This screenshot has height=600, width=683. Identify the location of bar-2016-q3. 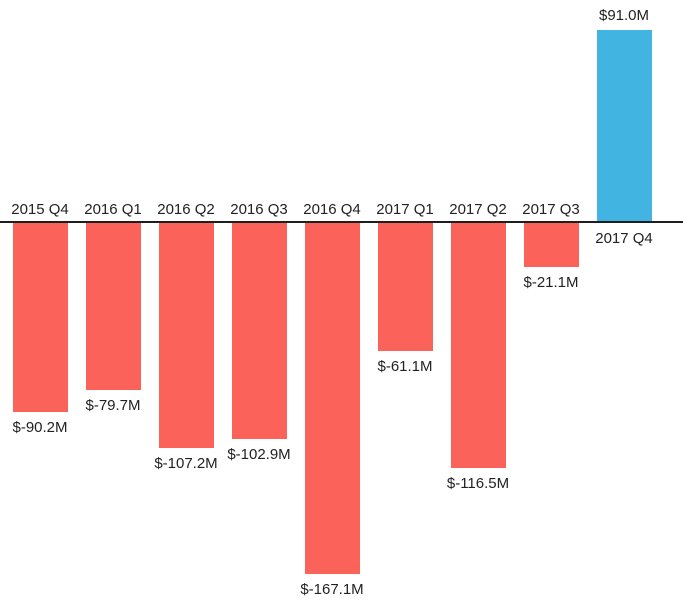
(259, 331).